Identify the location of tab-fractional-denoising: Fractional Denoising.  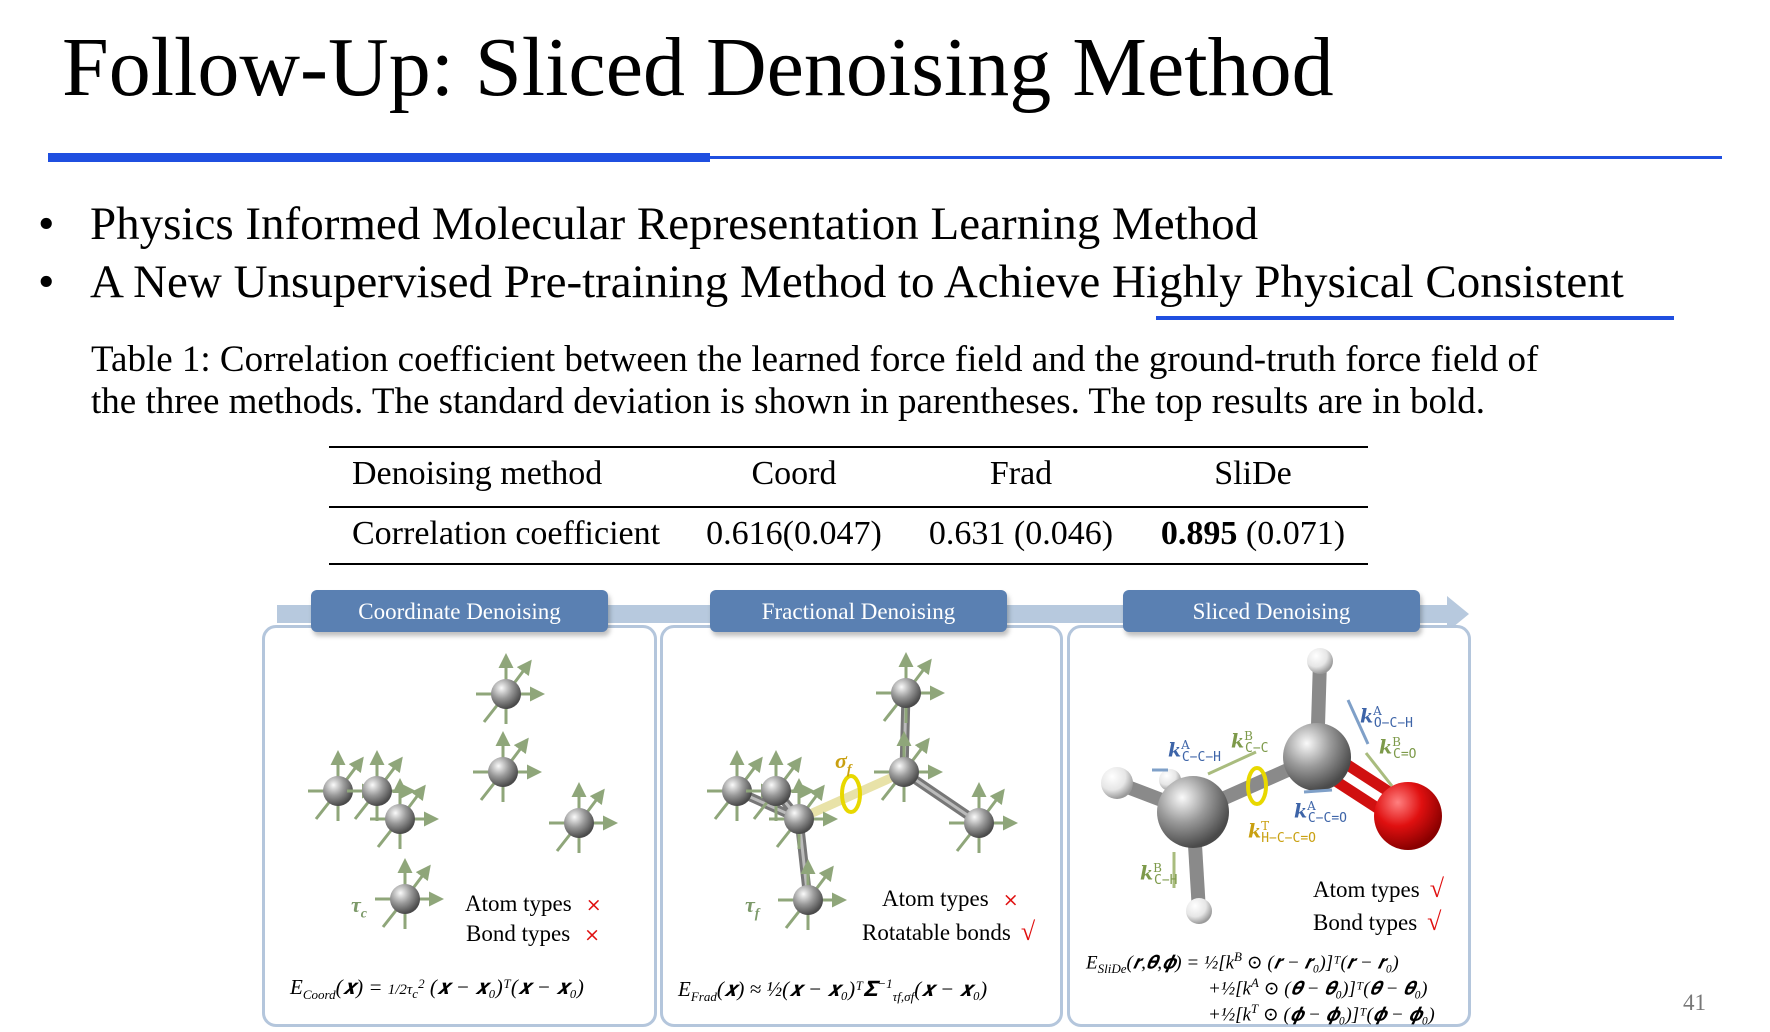
(858, 611).